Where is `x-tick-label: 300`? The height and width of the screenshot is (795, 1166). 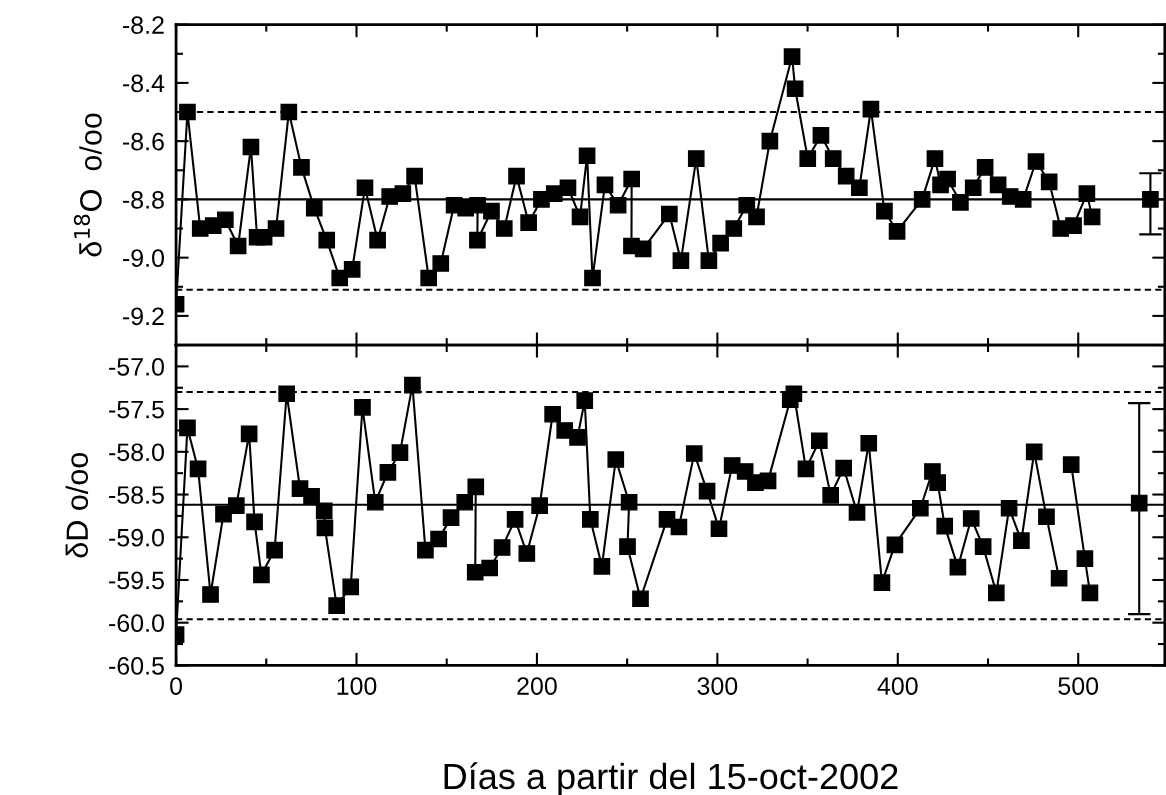
x-tick-label: 300 is located at coordinates (717, 686).